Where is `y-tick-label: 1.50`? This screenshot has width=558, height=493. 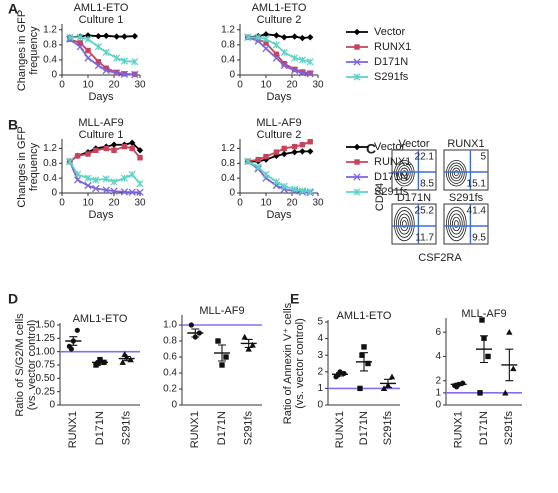
y-tick-label: 1.50 is located at coordinates (46, 325).